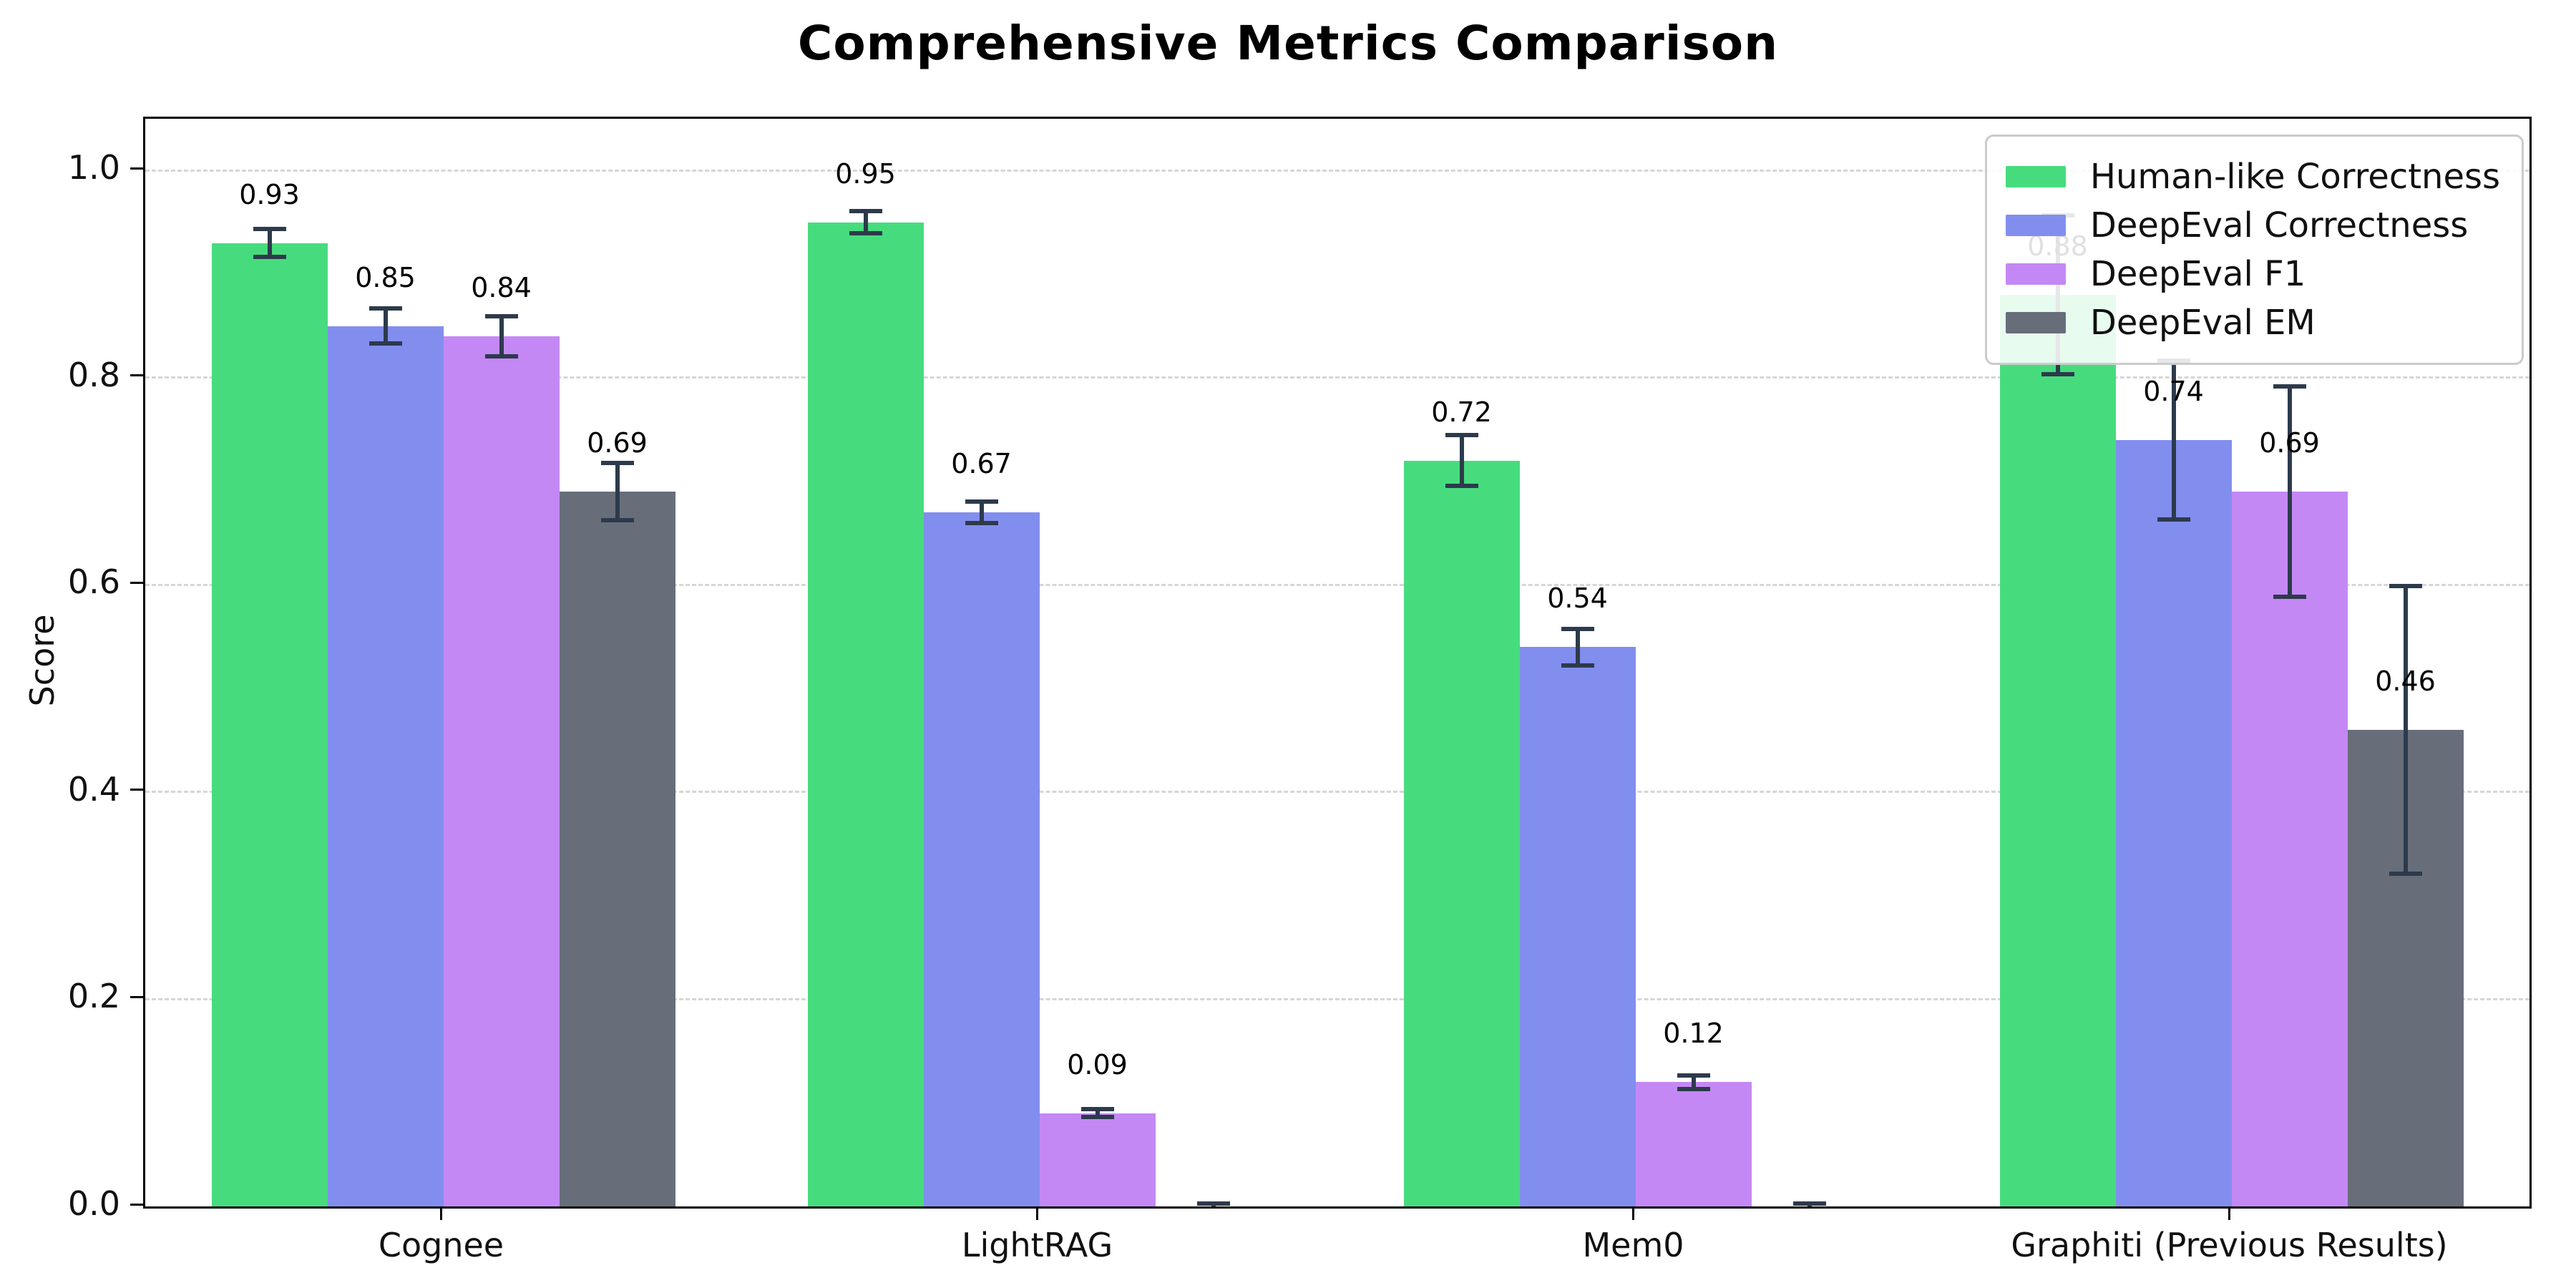 The height and width of the screenshot is (1288, 2576). Describe the element at coordinates (2197, 274) in the screenshot. I see `legend-label: DeepEval F1` at that location.